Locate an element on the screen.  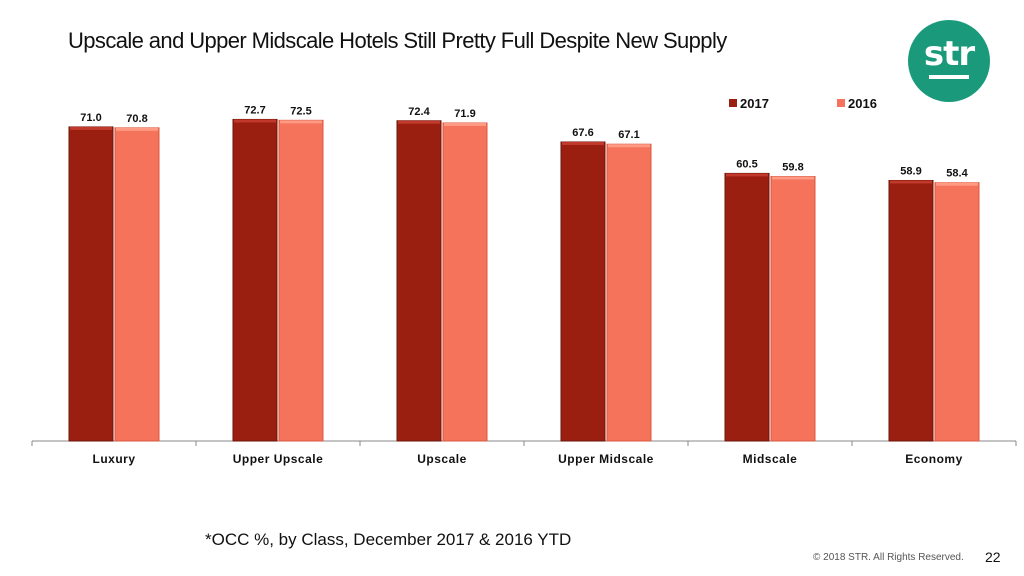
legend-swatch-2016 is located at coordinates (841, 103).